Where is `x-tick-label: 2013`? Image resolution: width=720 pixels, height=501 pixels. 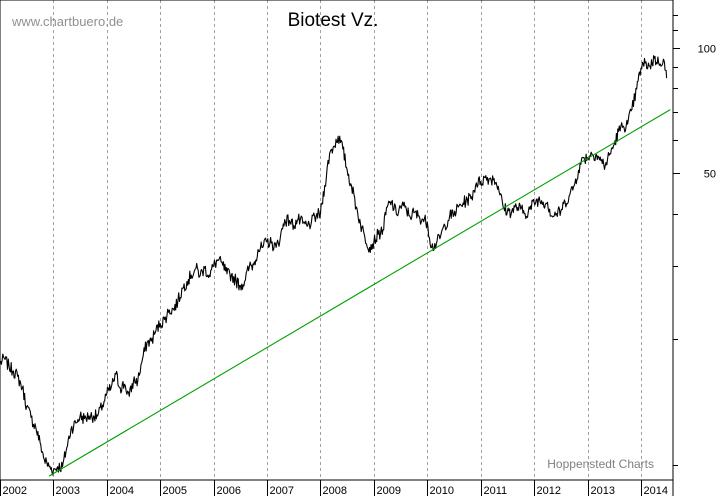
x-tick-label: 2013 is located at coordinates (603, 490).